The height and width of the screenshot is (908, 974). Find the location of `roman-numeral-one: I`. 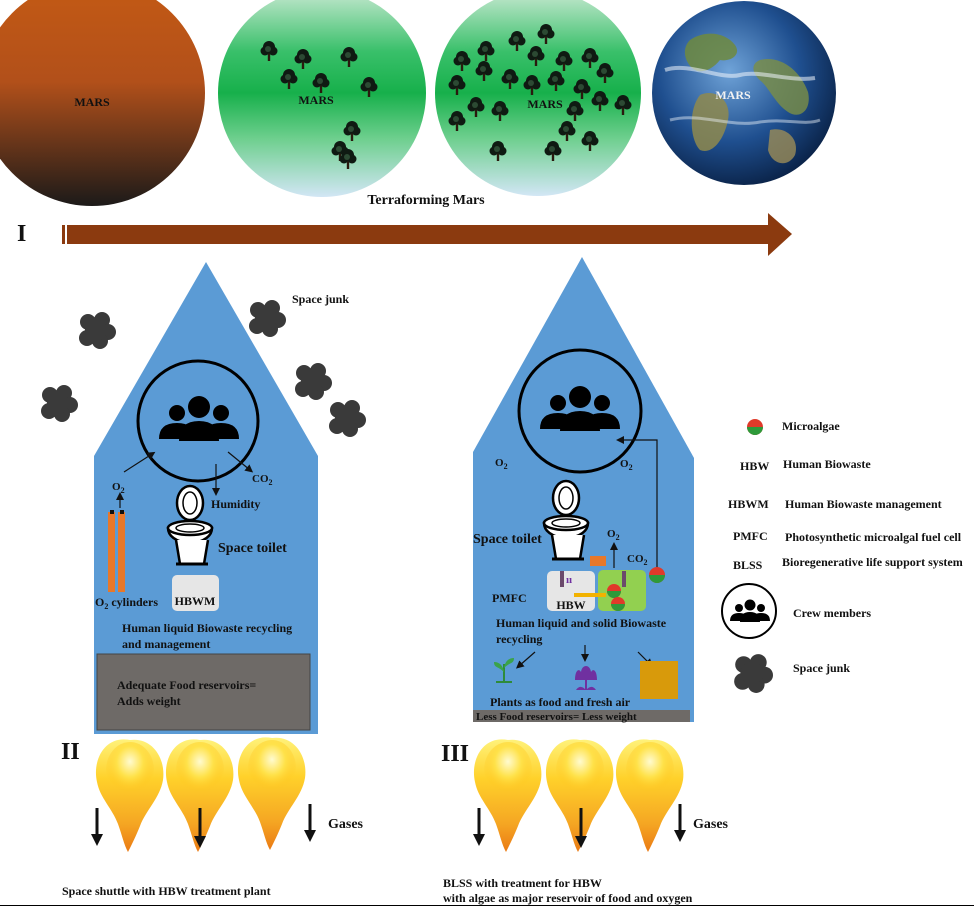

roman-numeral-one: I is located at coordinates (21, 234).